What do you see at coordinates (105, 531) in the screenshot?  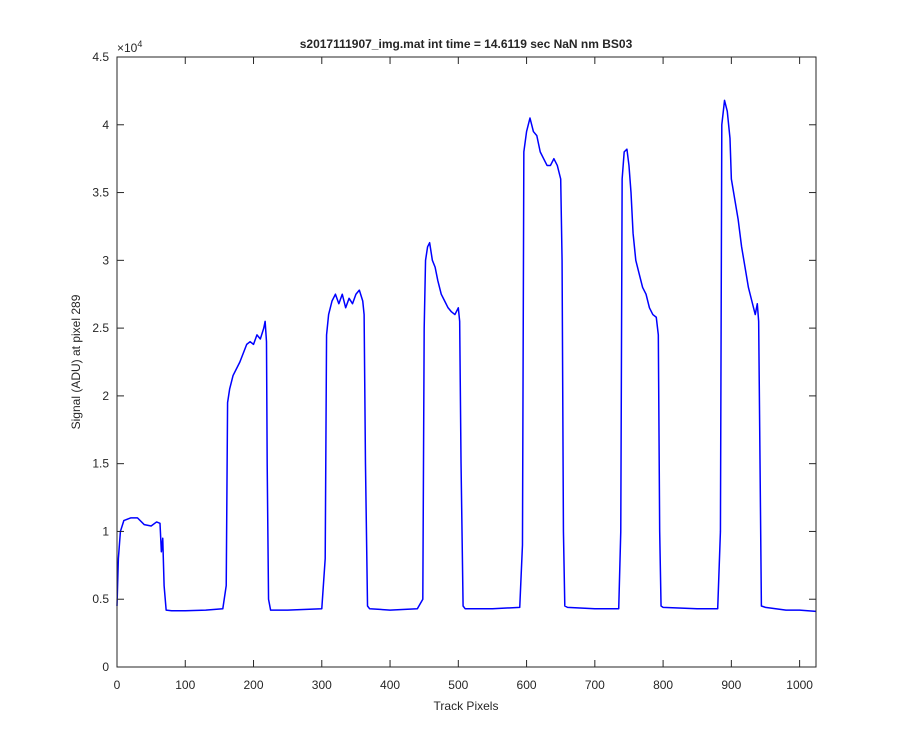 I see `y-tick-label: 1` at bounding box center [105, 531].